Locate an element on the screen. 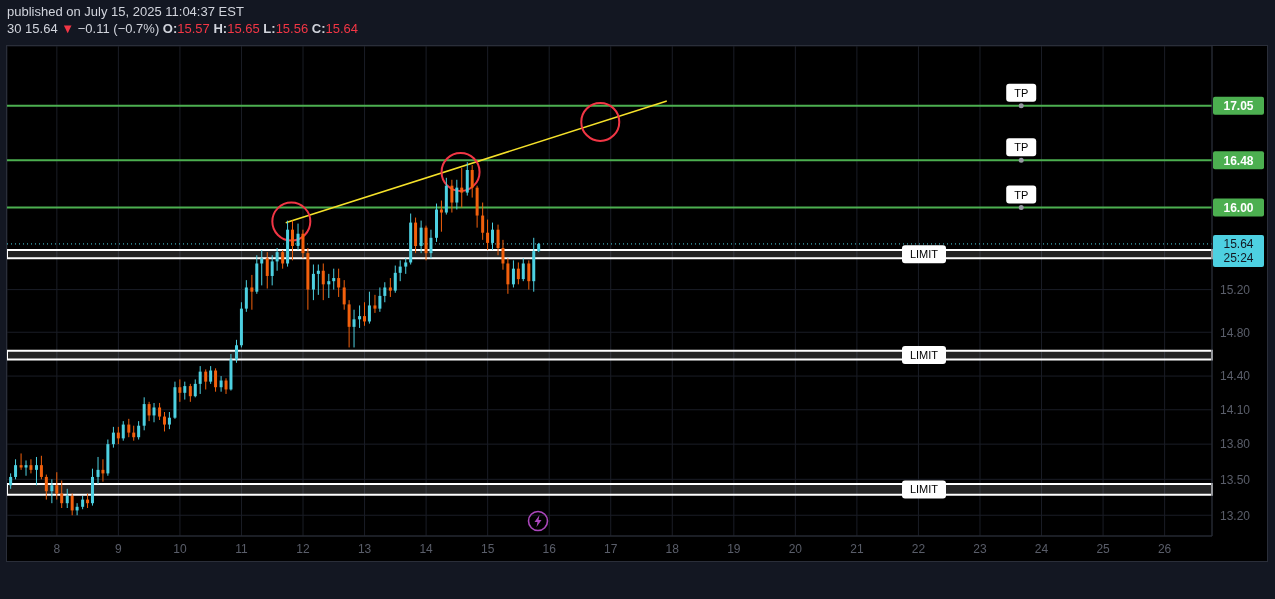 The image size is (1275, 599). text: 25:24 is located at coordinates (1238, 257).